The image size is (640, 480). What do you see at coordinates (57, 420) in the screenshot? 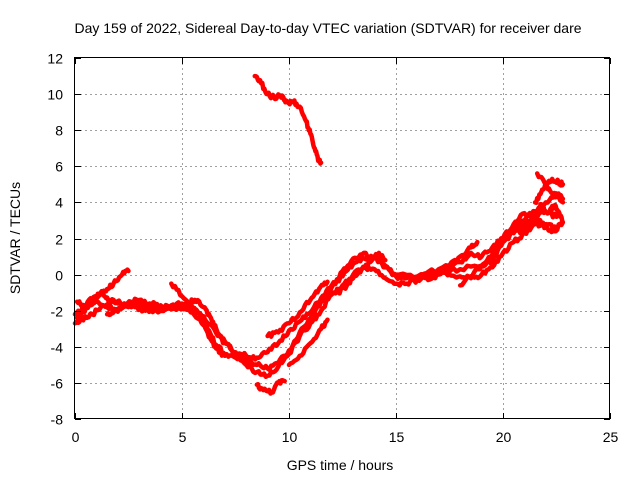
I see `y-tick-label: -8` at bounding box center [57, 420].